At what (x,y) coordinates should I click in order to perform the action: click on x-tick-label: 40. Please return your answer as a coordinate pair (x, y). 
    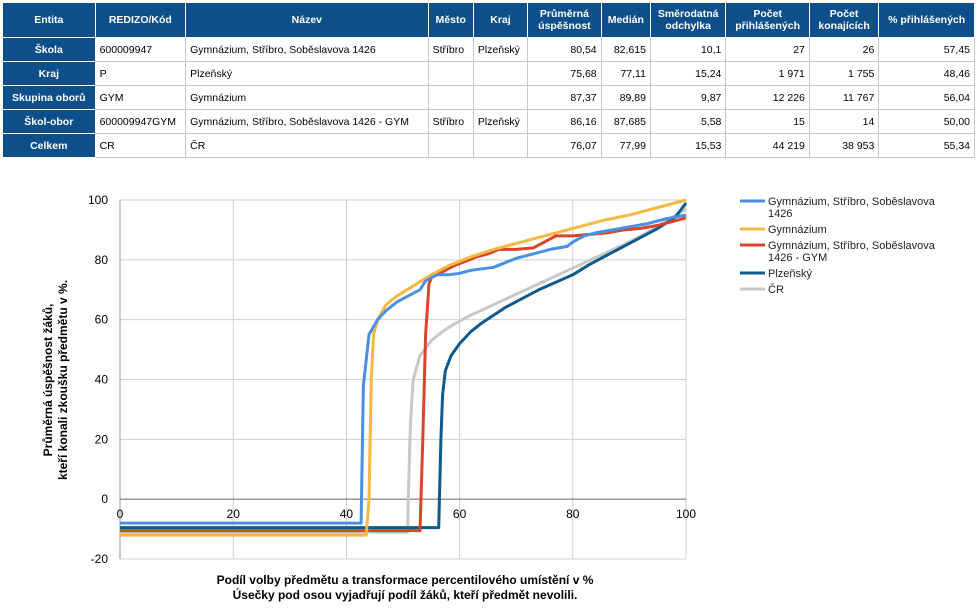
    Looking at the image, I should click on (347, 514).